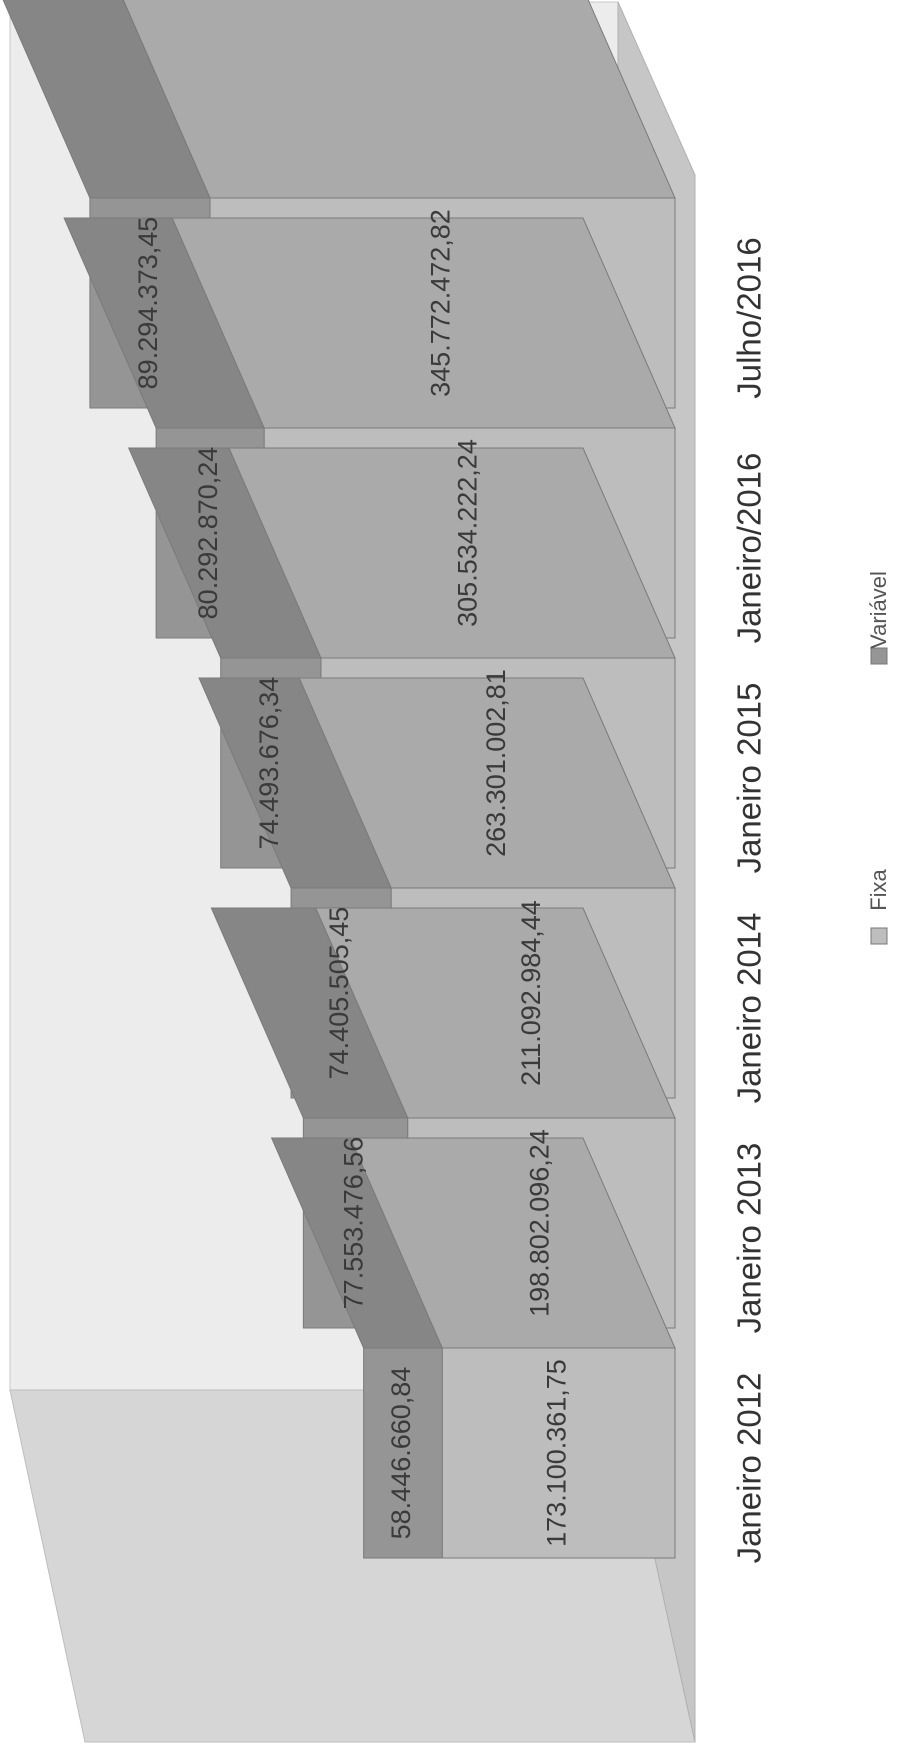  Describe the element at coordinates (749, 1468) in the screenshot. I see `category-label-0: Janeiro 2012` at that location.